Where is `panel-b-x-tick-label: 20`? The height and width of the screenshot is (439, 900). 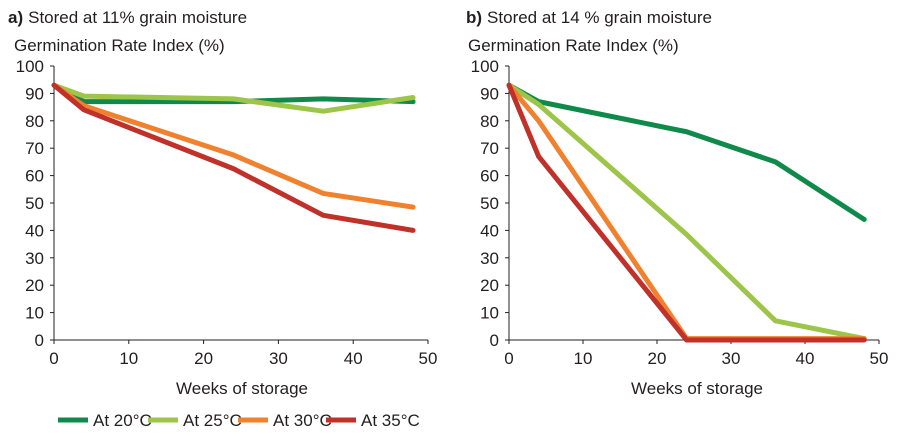
panel-b-x-tick-label: 20 is located at coordinates (657, 358).